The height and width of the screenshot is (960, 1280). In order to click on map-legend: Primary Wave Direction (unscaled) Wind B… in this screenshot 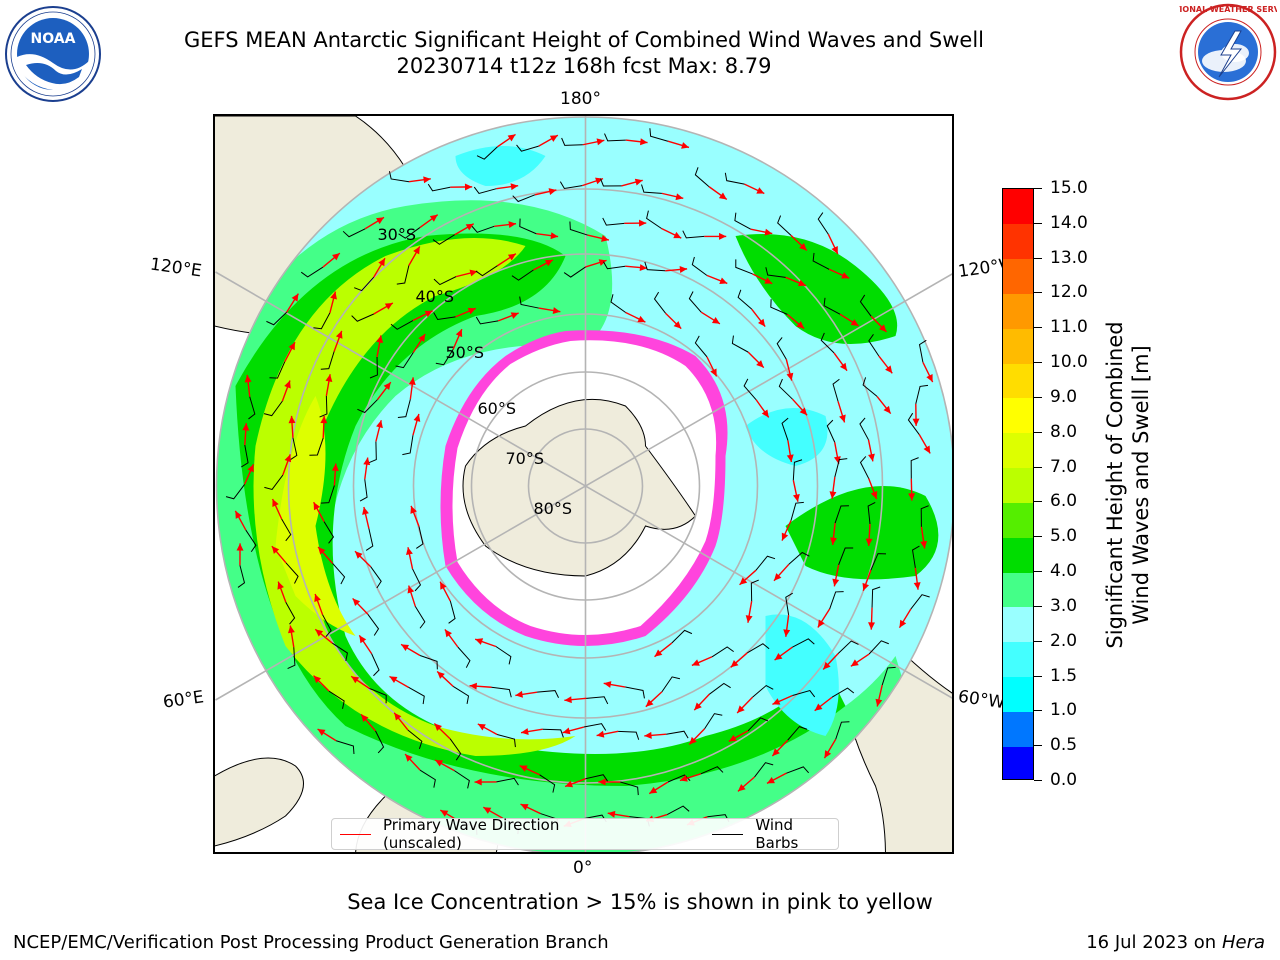, I will do `click(585, 834)`.